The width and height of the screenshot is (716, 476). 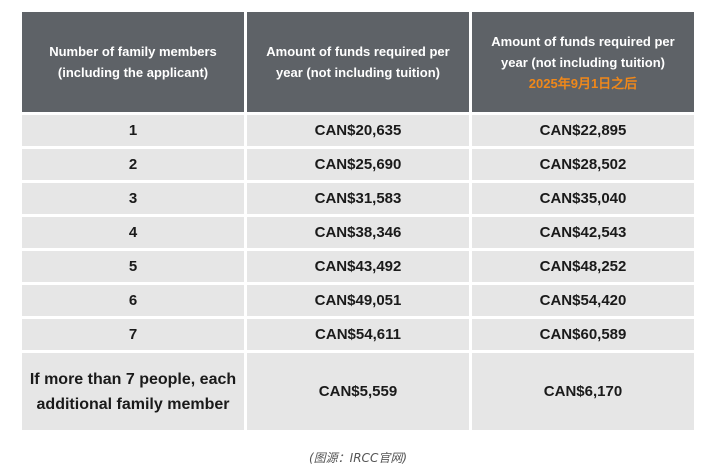 What do you see at coordinates (583, 334) in the screenshot?
I see `cell-funds-new: CAN$60,589` at bounding box center [583, 334].